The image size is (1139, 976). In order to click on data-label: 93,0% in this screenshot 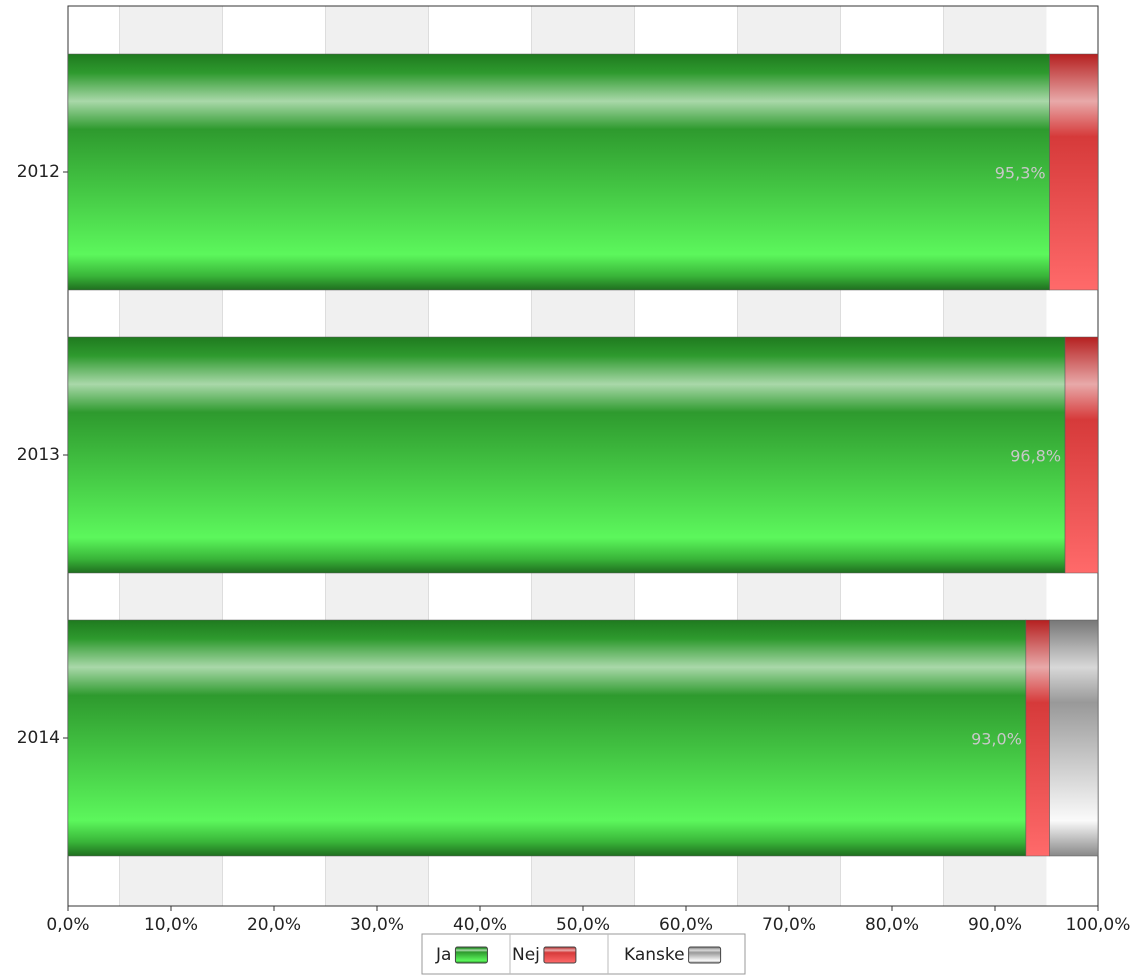, I will do `click(996, 739)`.